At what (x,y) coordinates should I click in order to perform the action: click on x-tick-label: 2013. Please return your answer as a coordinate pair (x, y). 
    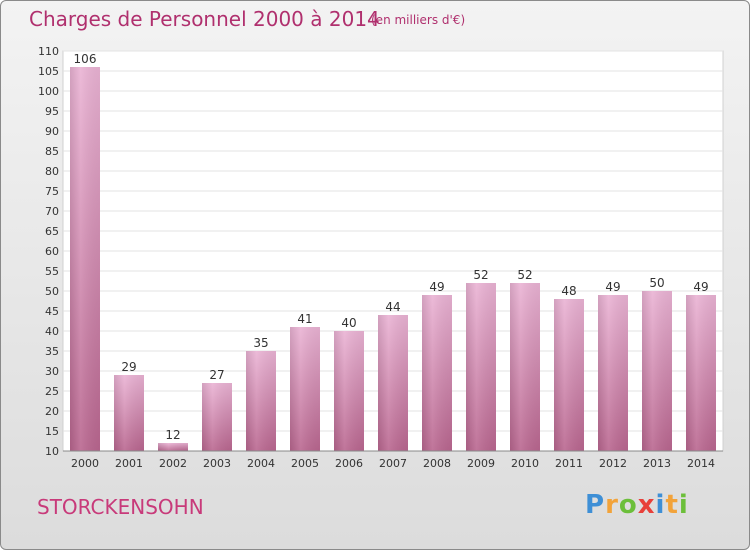
    Looking at the image, I should click on (657, 463).